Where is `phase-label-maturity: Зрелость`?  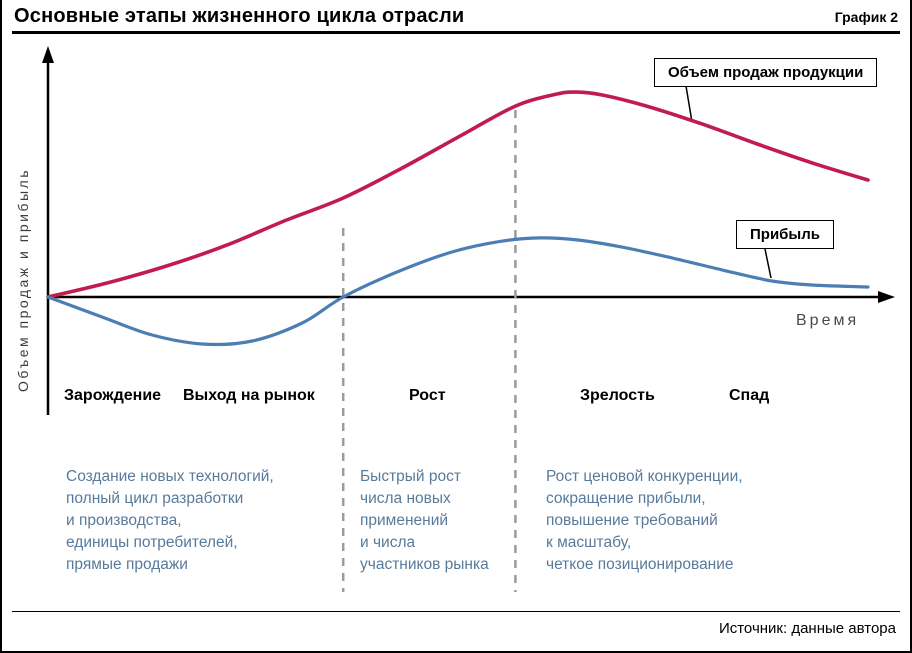 phase-label-maturity: Зрелость is located at coordinates (617, 395).